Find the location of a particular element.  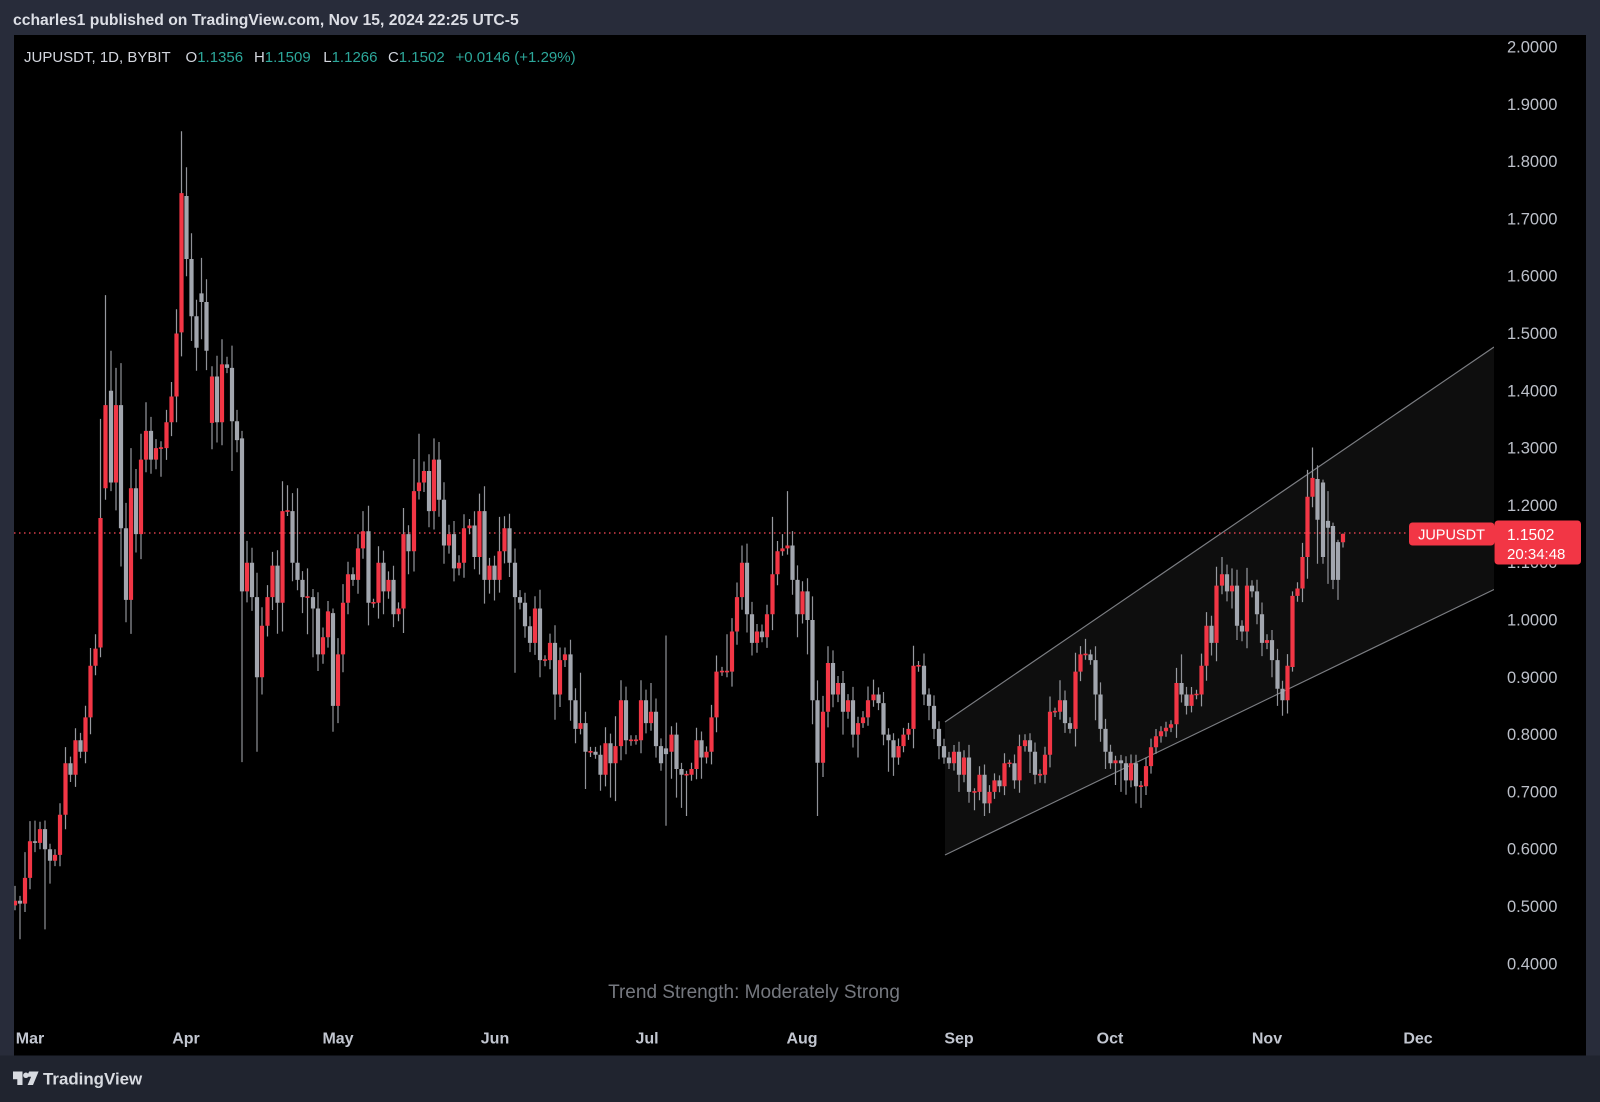

svg-text: Jul is located at coordinates (646, 1039).